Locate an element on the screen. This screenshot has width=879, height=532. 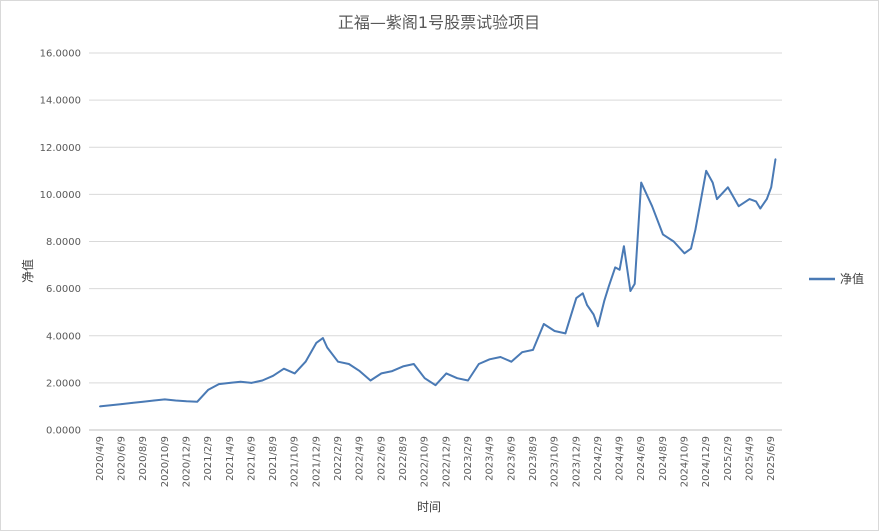
y-tick-label: 10.0000 is located at coordinates (60, 195).